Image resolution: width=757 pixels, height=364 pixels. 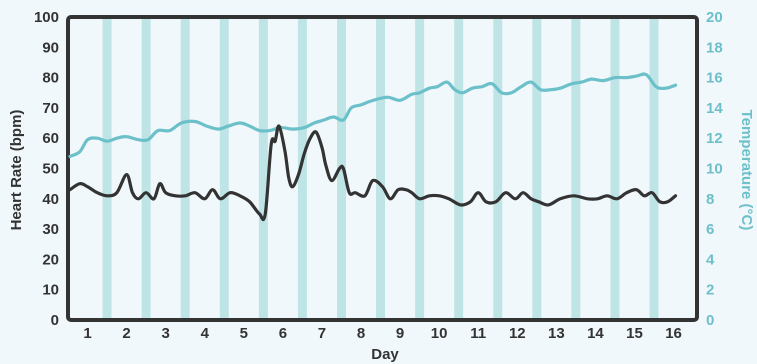 I want to click on y-right-tick-label: 18, so click(x=714, y=47).